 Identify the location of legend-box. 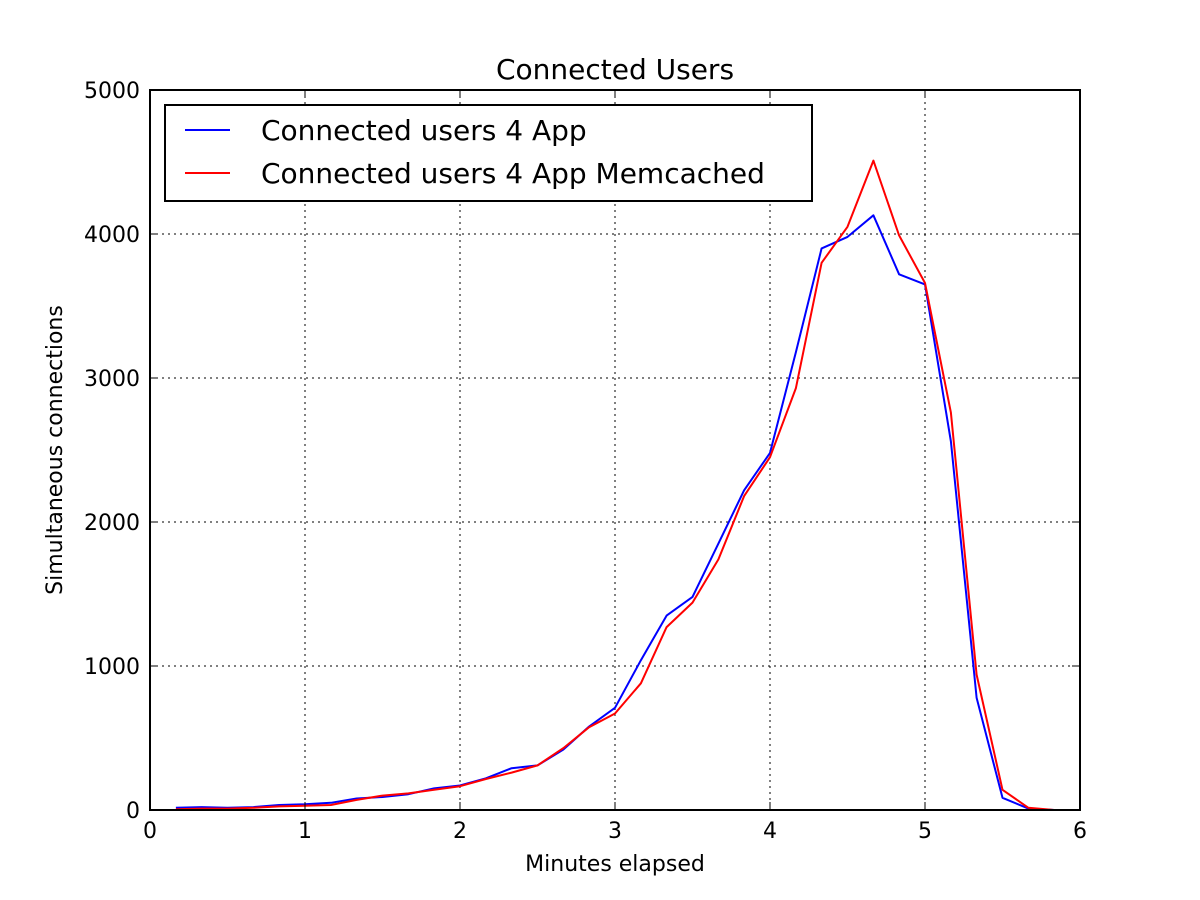
(488, 153).